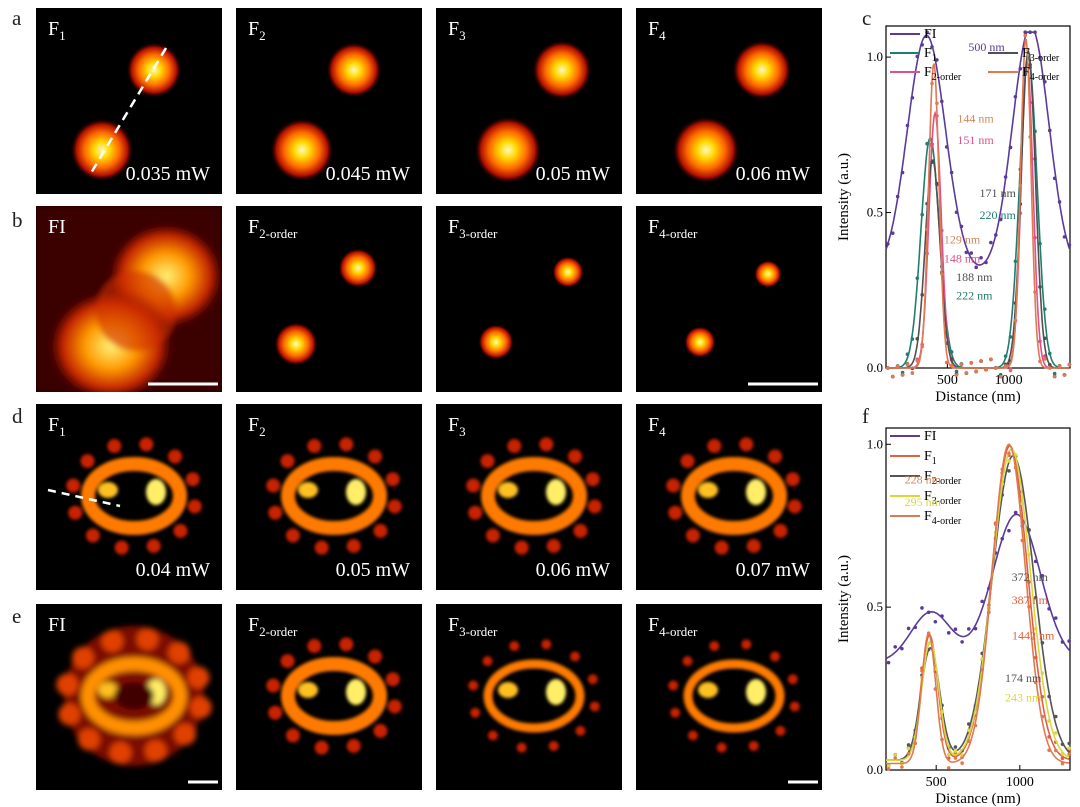  I want to click on image-d-f4: F4 0.07 mW, so click(729, 497).